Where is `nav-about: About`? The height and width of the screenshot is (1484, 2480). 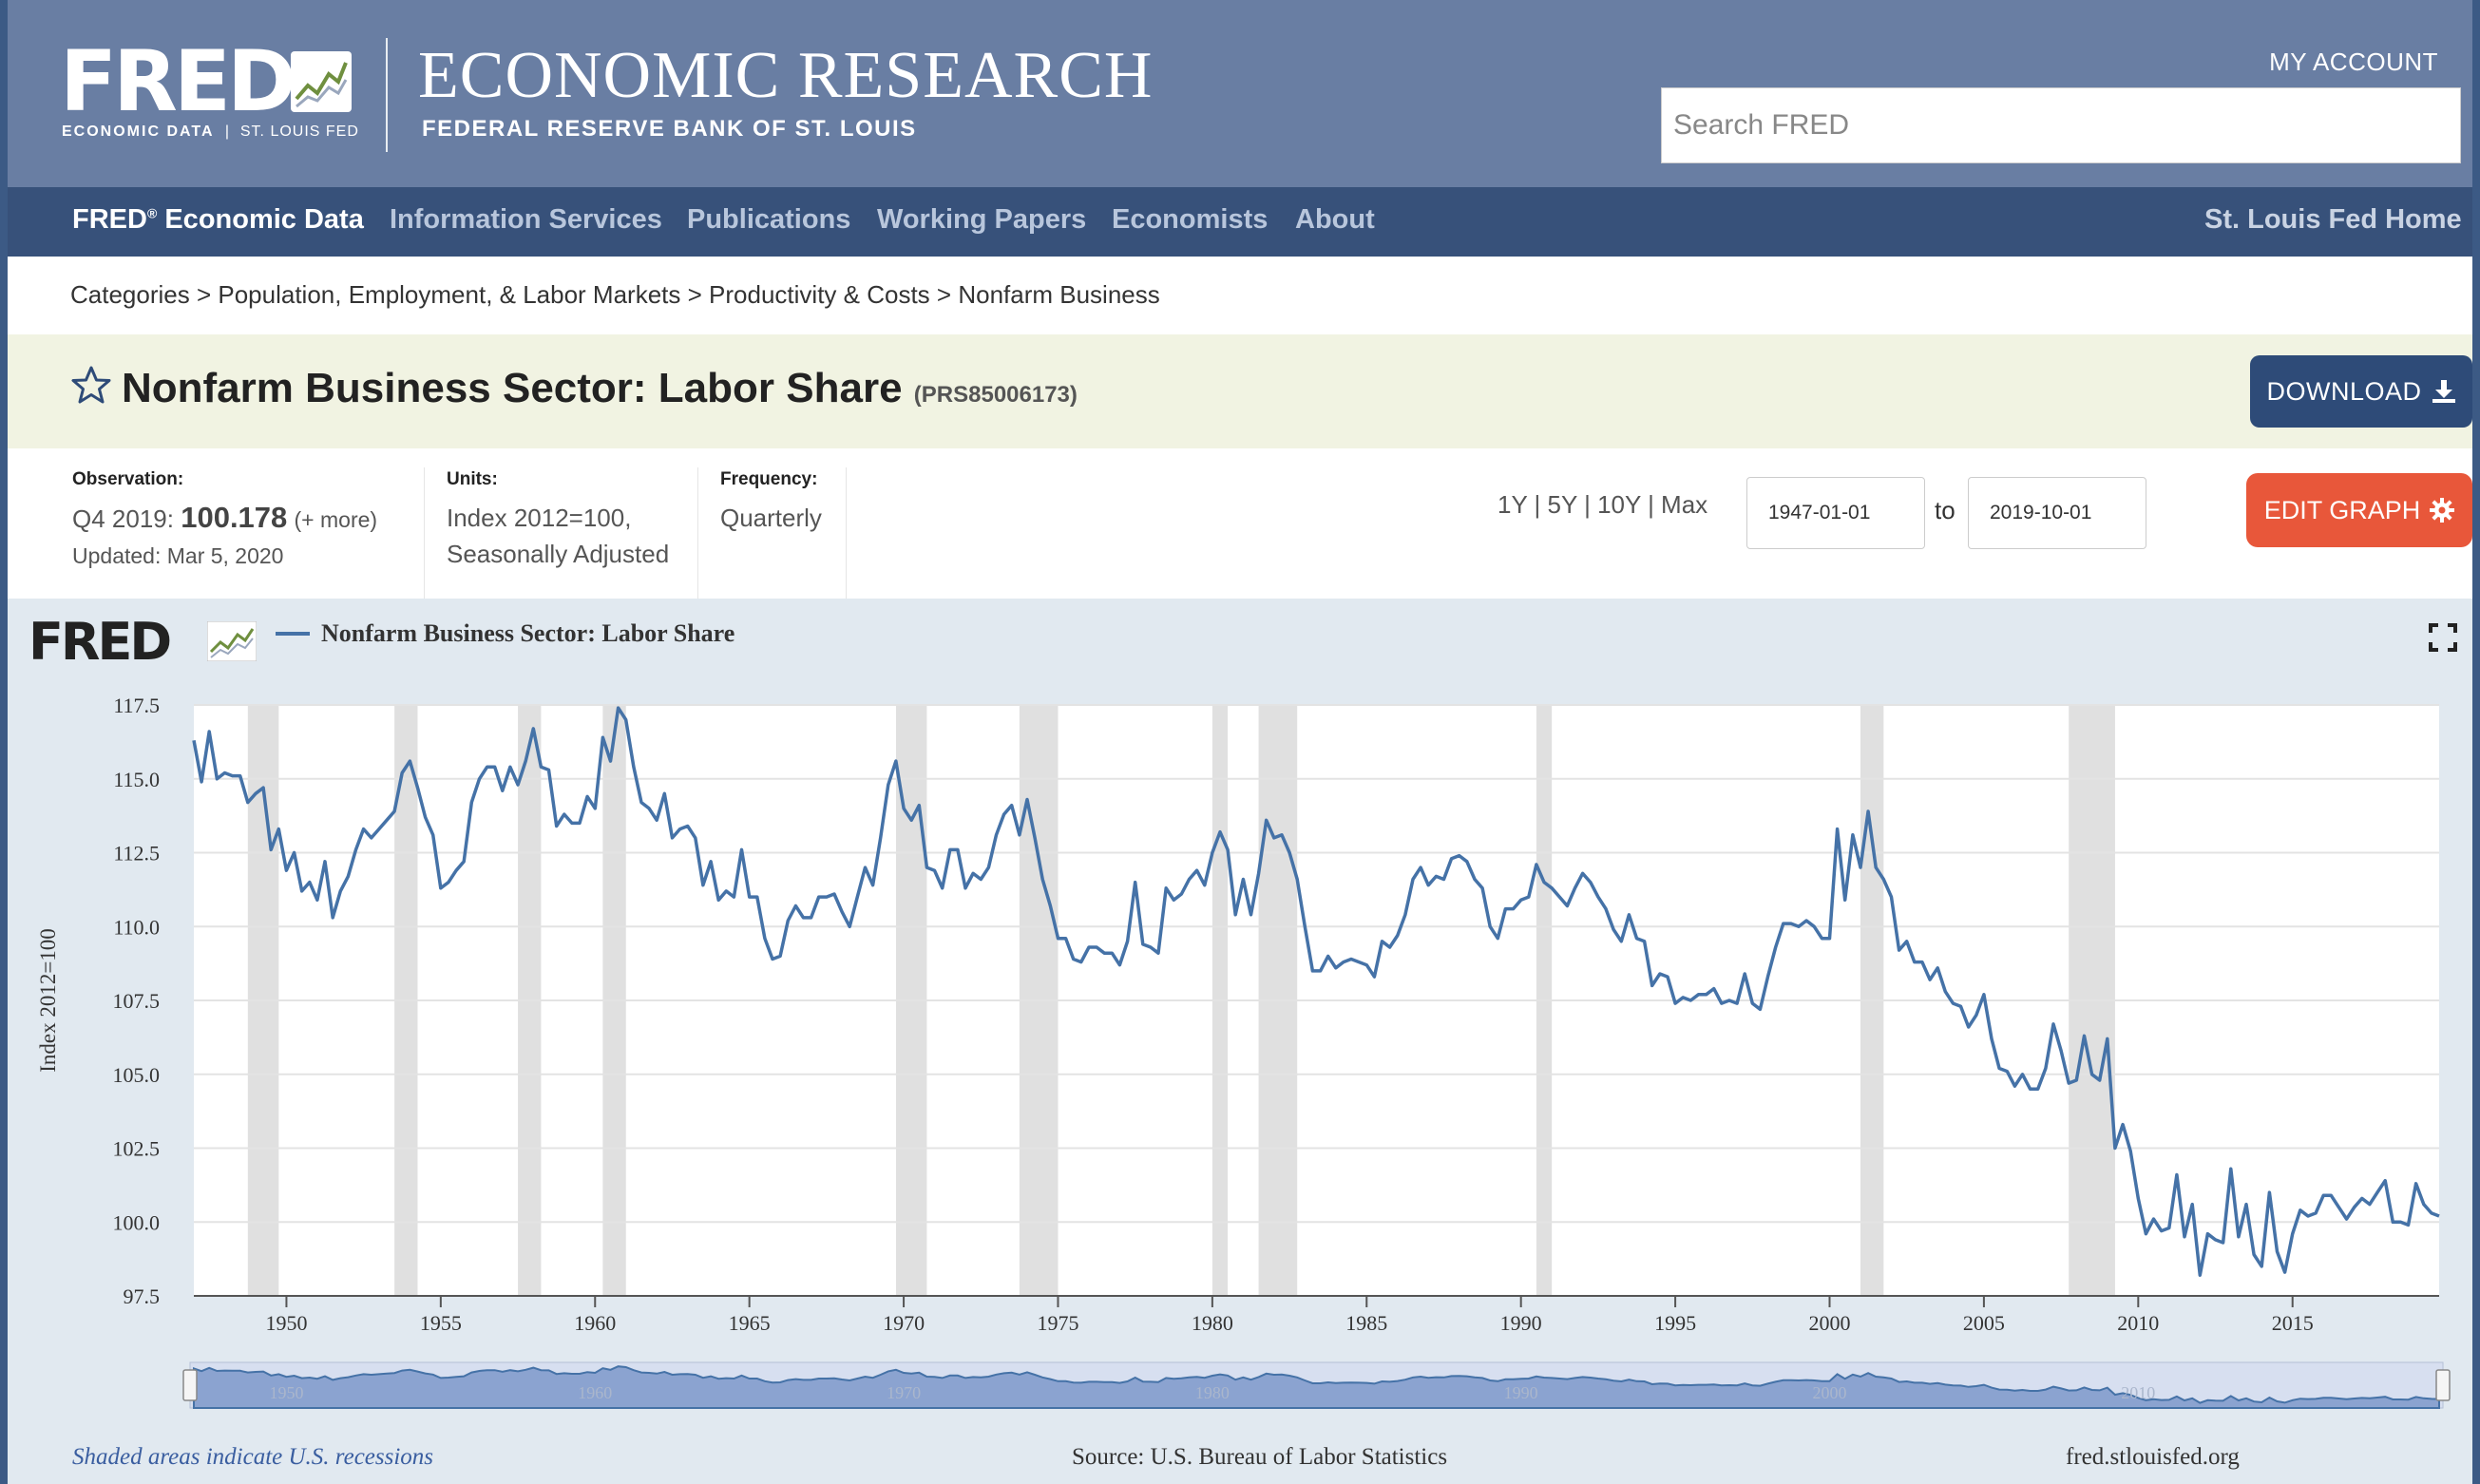 nav-about: About is located at coordinates (1335, 219).